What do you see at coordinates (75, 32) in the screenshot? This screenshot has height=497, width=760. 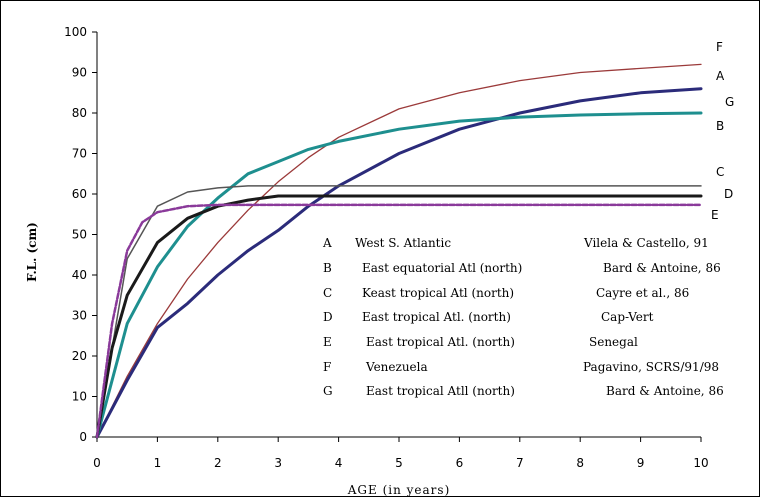 I see `y-tick-label: 100` at bounding box center [75, 32].